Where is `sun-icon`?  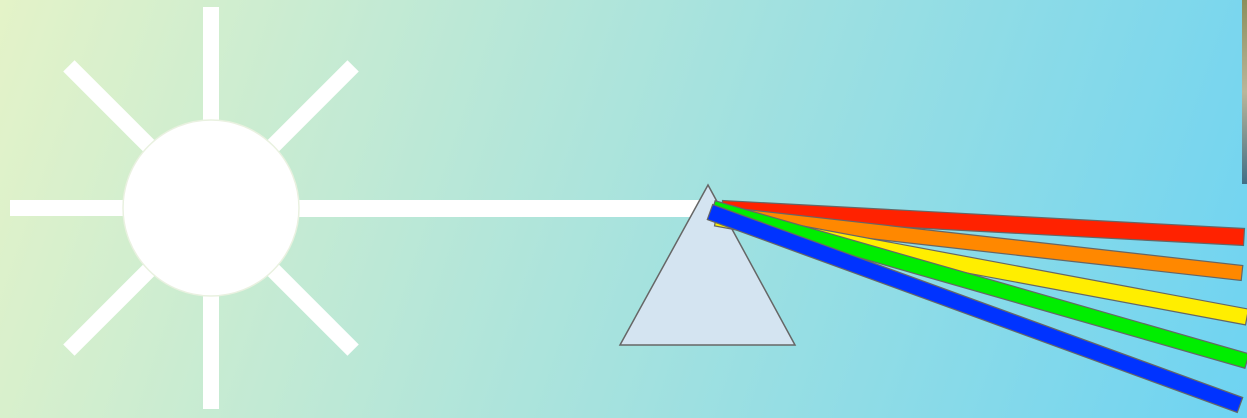
sun-icon is located at coordinates (211, 208).